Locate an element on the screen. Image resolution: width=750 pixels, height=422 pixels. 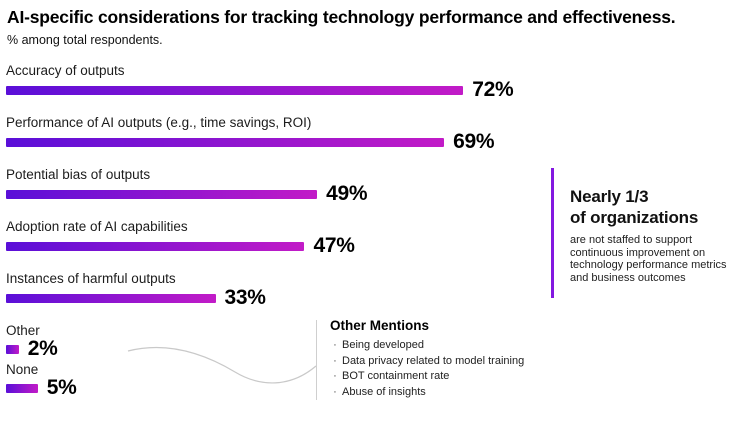
bar-label: Adoption rate of AI capabilities is located at coordinates (97, 226).